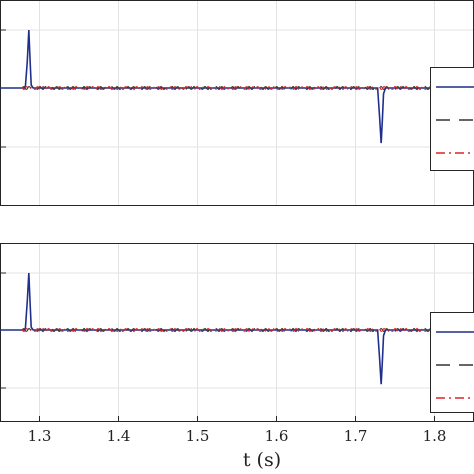 The width and height of the screenshot is (474, 474). I want to click on x-tick-label: 1.7, so click(356, 436).